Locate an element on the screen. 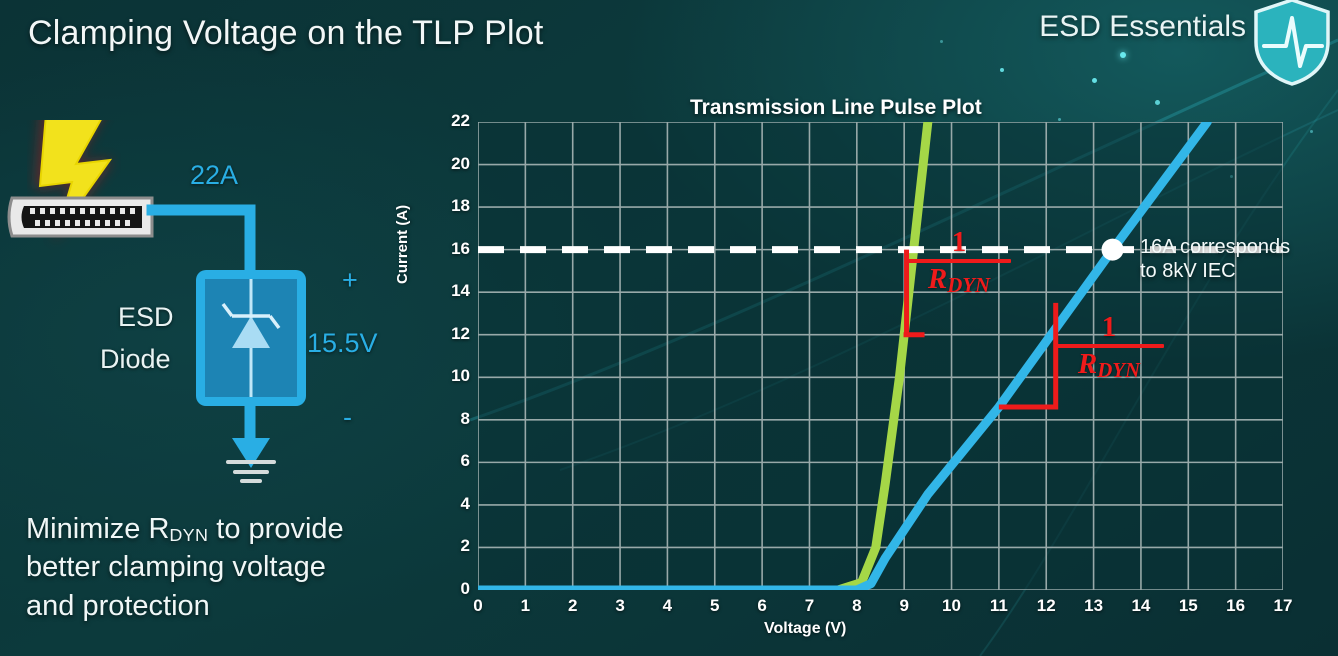 This screenshot has width=1338, height=656. x-tick-7: 7 is located at coordinates (809, 605).